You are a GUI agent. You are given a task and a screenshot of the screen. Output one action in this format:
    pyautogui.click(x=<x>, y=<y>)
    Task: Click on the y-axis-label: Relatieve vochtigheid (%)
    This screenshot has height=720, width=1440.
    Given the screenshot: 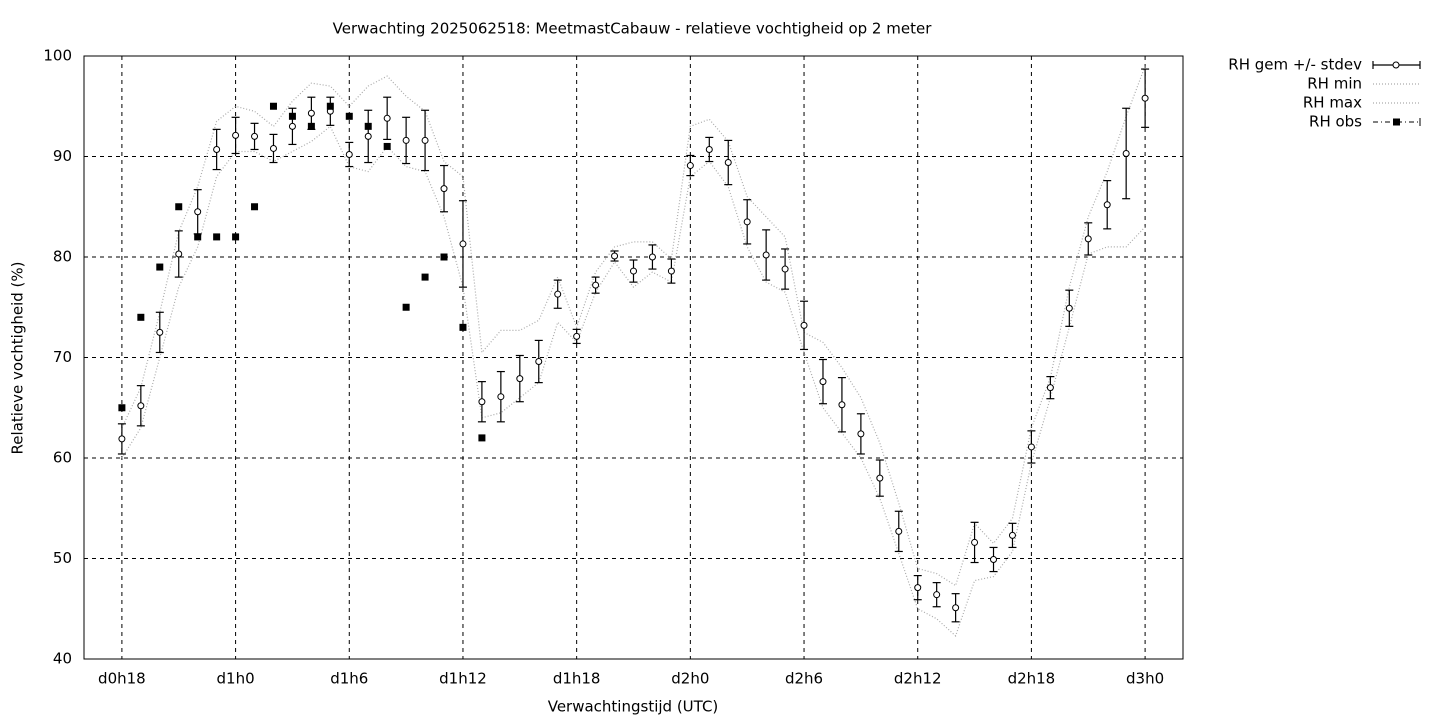 What is the action you would take?
    pyautogui.click(x=18, y=357)
    